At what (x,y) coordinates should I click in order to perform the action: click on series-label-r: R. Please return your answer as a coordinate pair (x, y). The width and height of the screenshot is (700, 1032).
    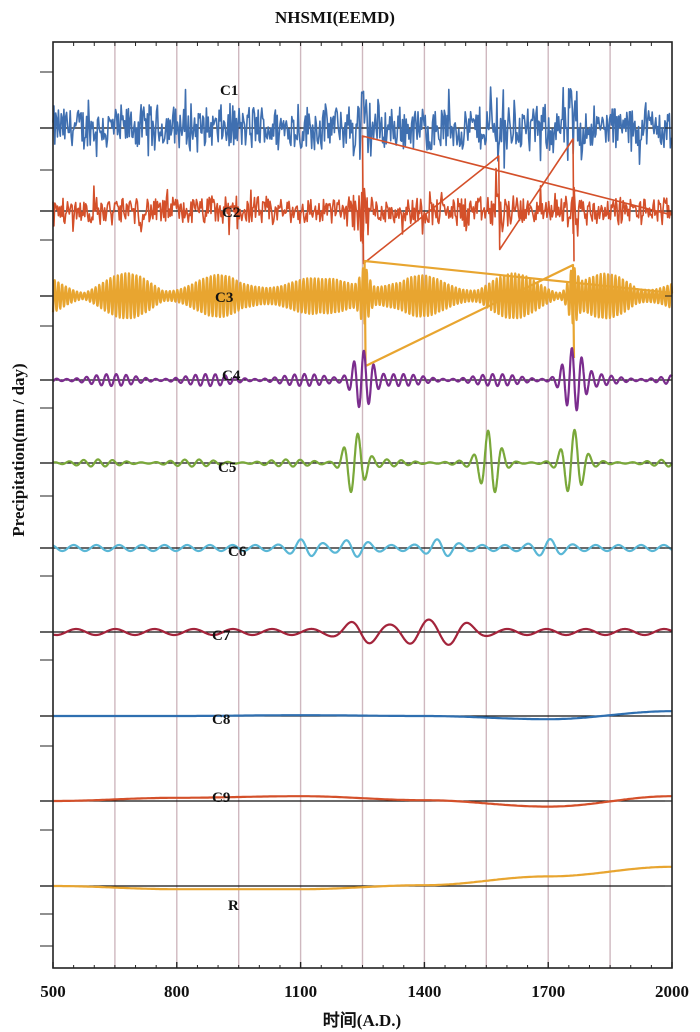
    Looking at the image, I should click on (233, 906).